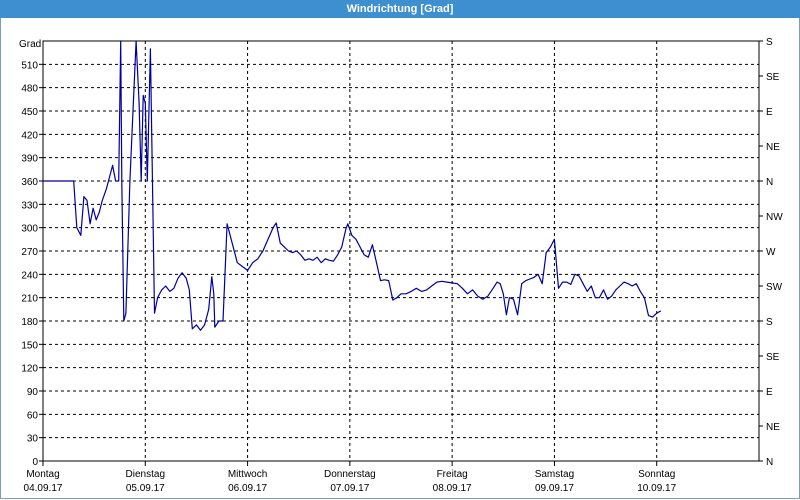 The image size is (800, 500). What do you see at coordinates (29, 252) in the screenshot?
I see `y-tick-label: 270` at bounding box center [29, 252].